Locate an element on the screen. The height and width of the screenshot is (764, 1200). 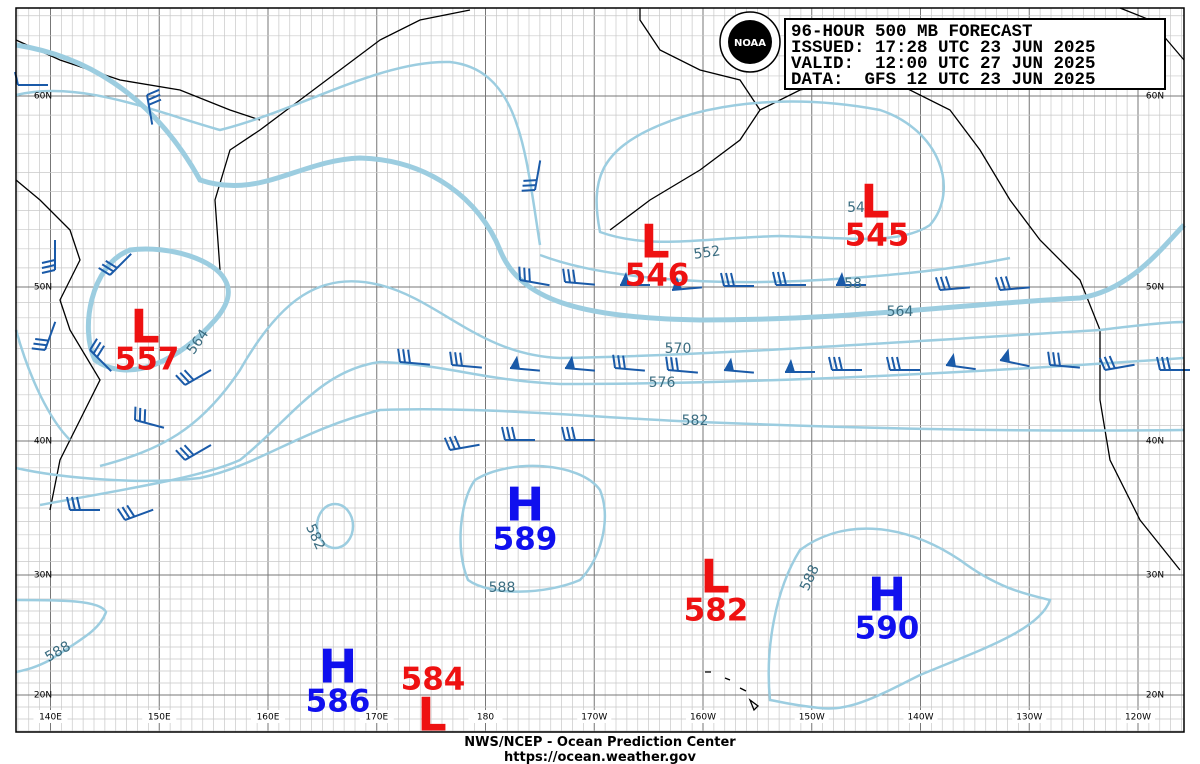
lon-label: 170W is located at coordinates (594, 718).